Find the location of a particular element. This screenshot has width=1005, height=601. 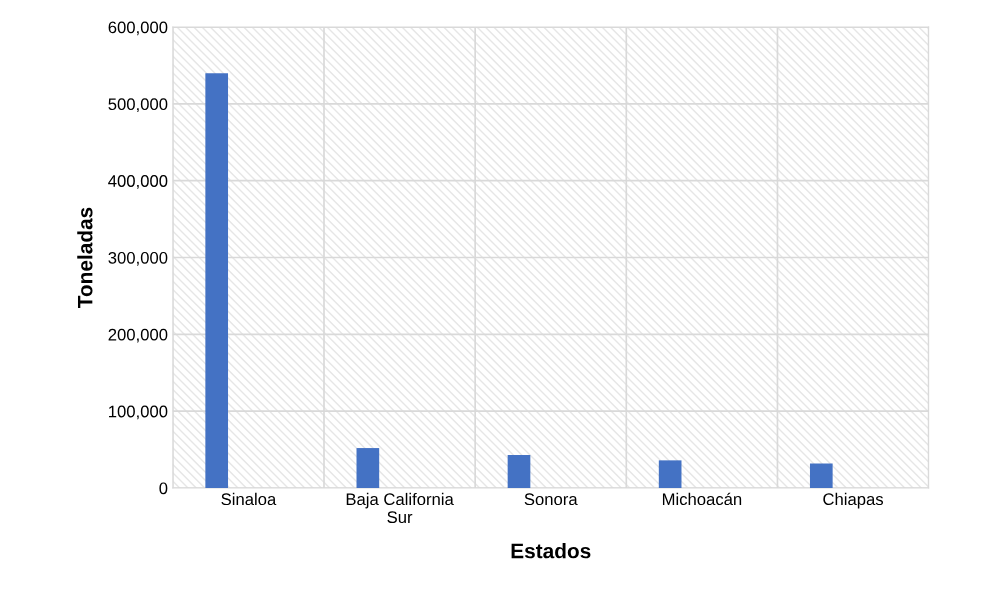

x-tick-label: Sonora is located at coordinates (551, 499).